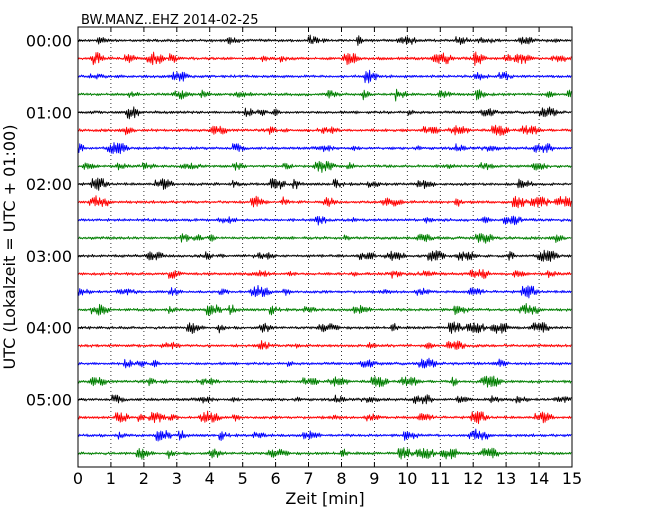 This screenshot has width=650, height=520. What do you see at coordinates (506, 478) in the screenshot?
I see `x-tick-label: 13` at bounding box center [506, 478].